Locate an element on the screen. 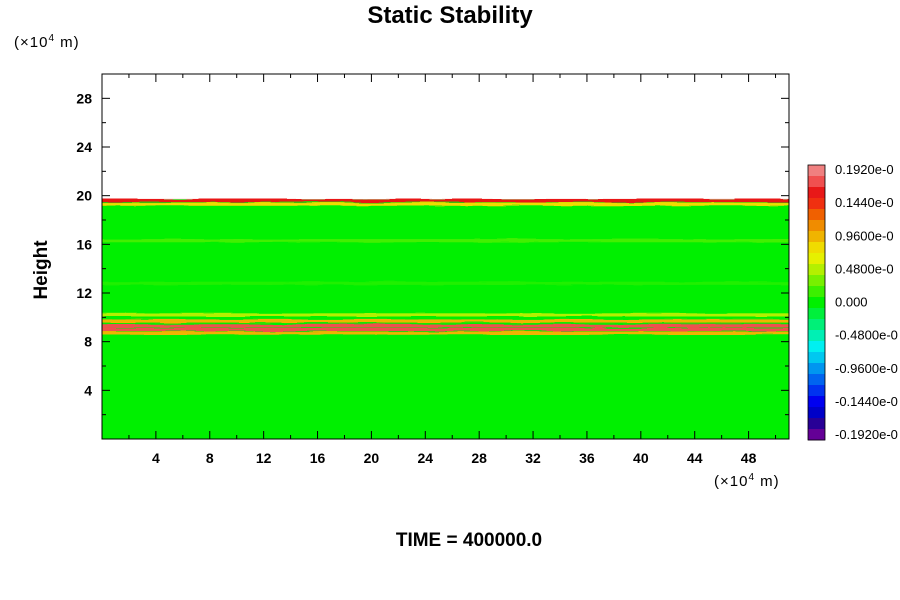  x-tick-label-10: 44 is located at coordinates (695, 458).